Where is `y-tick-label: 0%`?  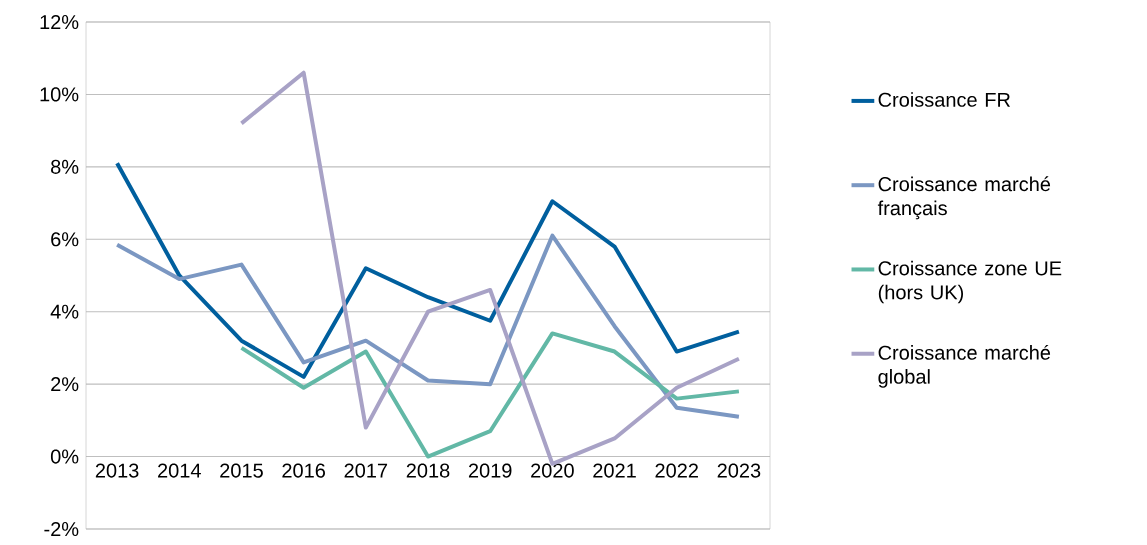 y-tick-label: 0% is located at coordinates (64, 456).